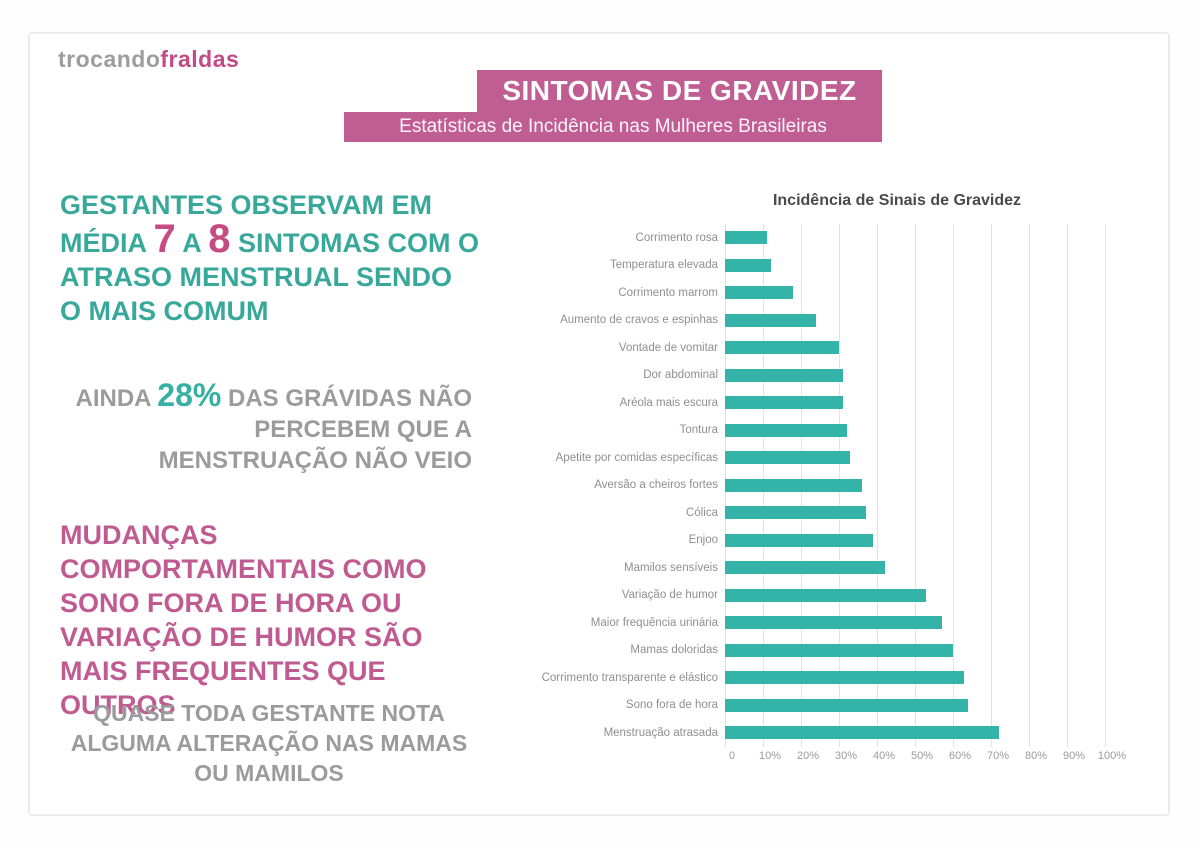 Image resolution: width=1200 pixels, height=848 pixels. Describe the element at coordinates (636, 457) in the screenshot. I see `bar-category-label: Apetite por comidas específicas` at that location.